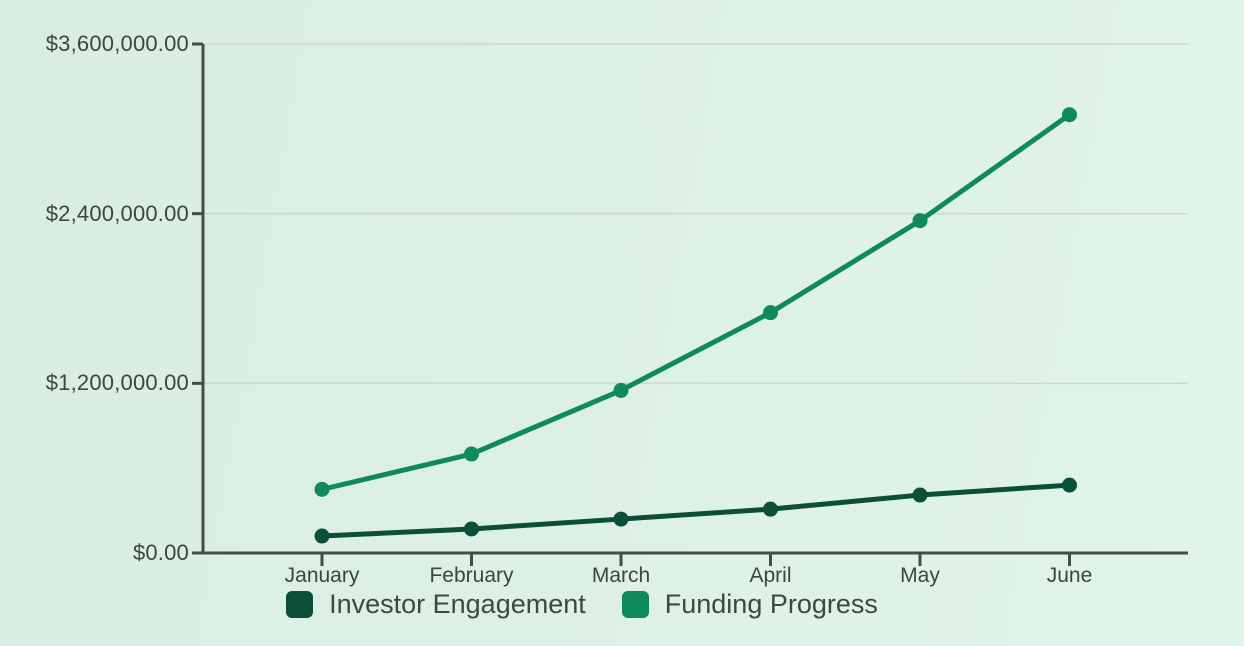  I want to click on data-point-funding-progress-june, so click(1069, 115).